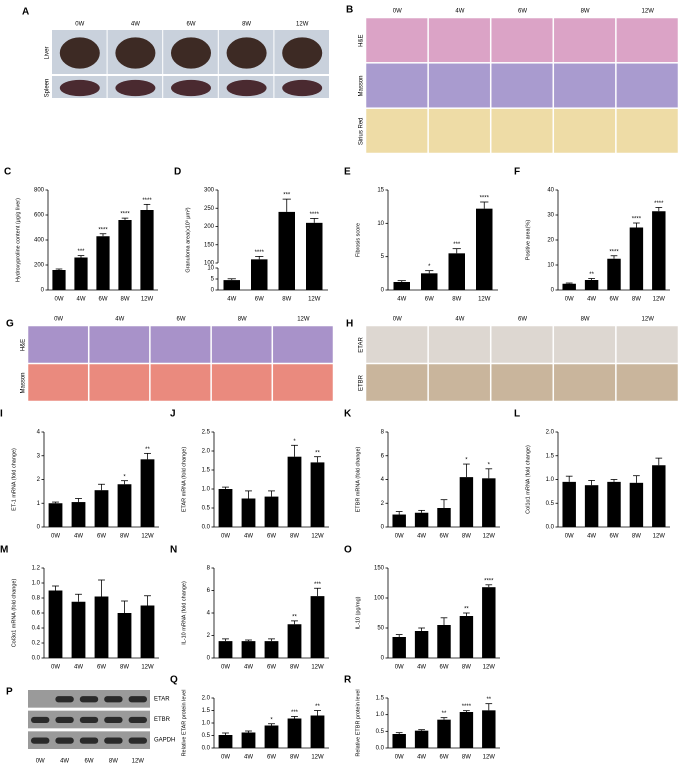  Describe the element at coordinates (209, 209) in the screenshot. I see `y-tick-label: 250` at that location.